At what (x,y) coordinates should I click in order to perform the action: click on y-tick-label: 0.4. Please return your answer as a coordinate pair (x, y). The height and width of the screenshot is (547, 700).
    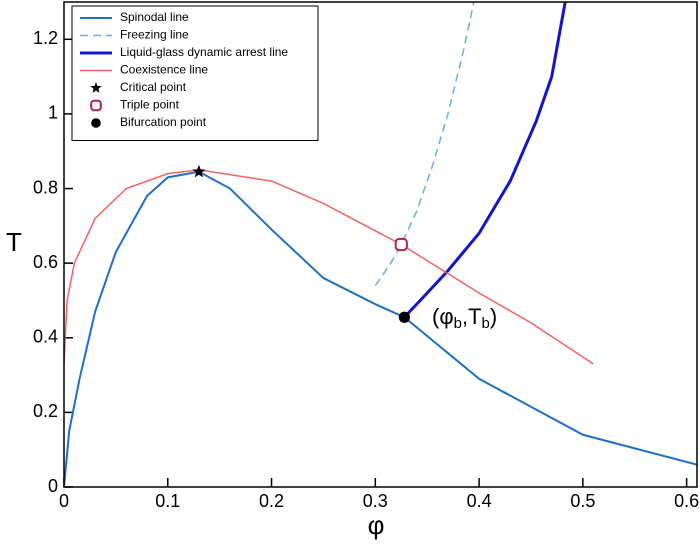
    Looking at the image, I should click on (45, 337).